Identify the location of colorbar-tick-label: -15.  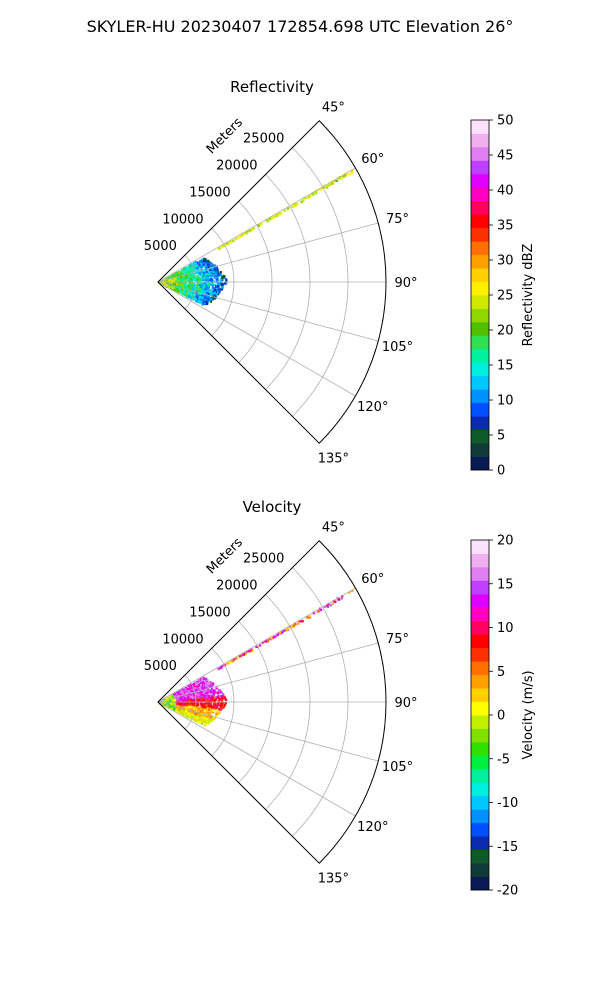
(507, 847).